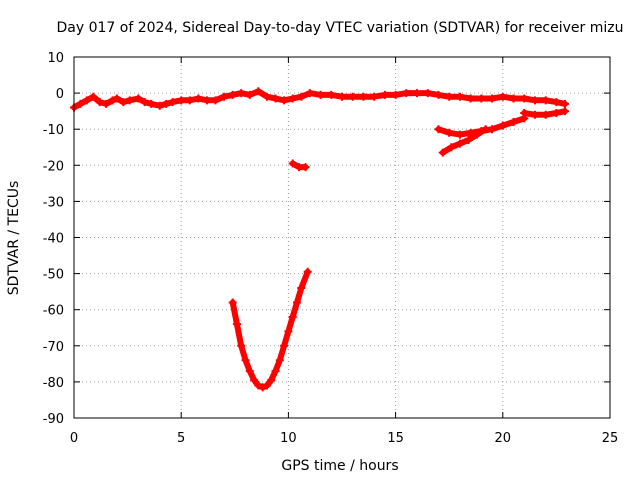 Image resolution: width=640 pixels, height=480 pixels. What do you see at coordinates (344, 438) in the screenshot?
I see `x-tick-labels: 0 5 10 15 20 25` at bounding box center [344, 438].